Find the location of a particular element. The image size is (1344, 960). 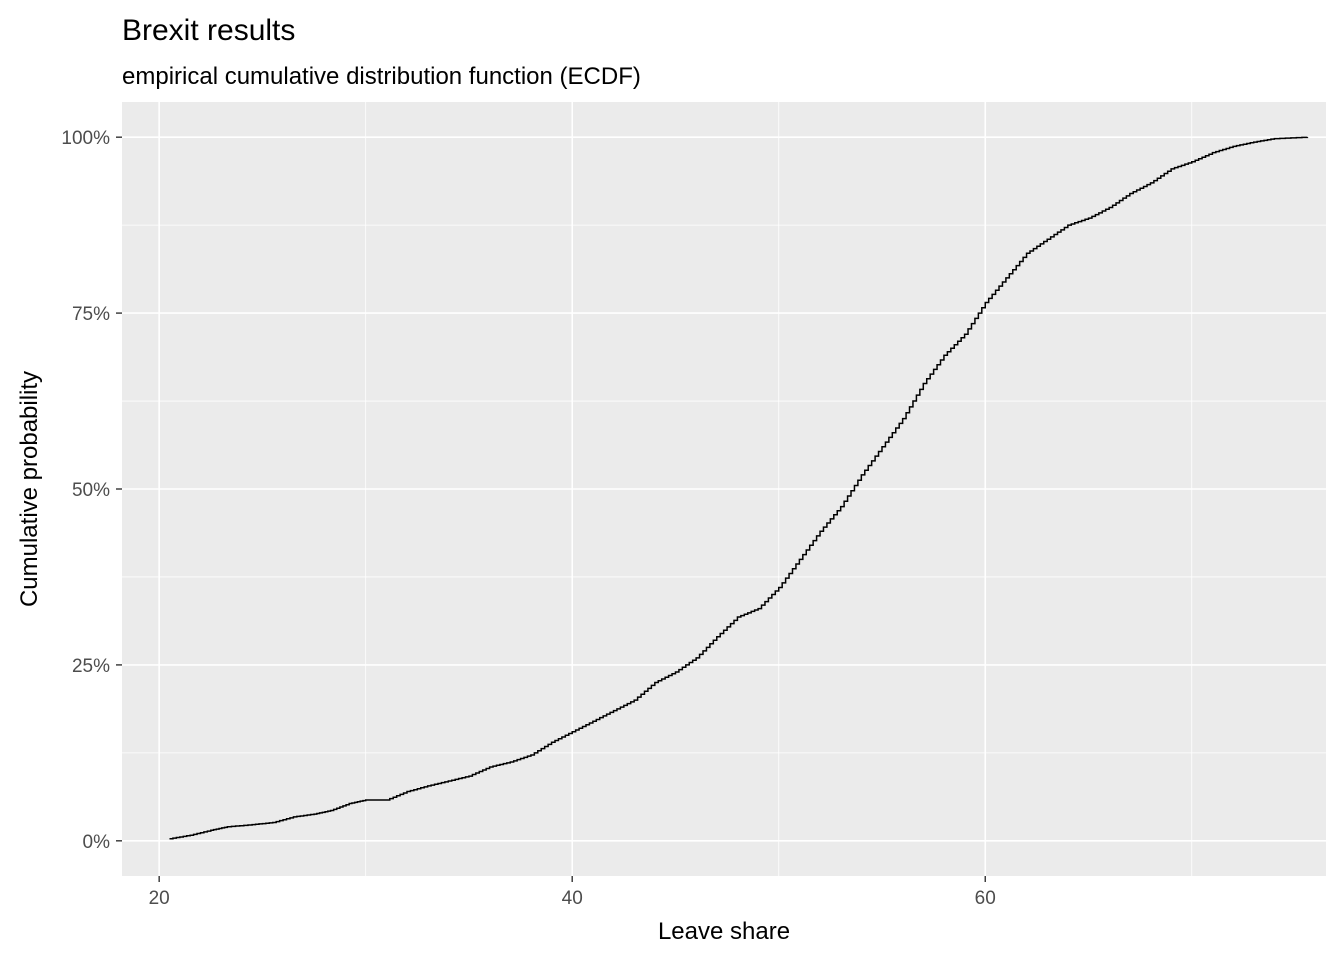

y-axis-title: Cumulative probability is located at coordinates (29, 489).